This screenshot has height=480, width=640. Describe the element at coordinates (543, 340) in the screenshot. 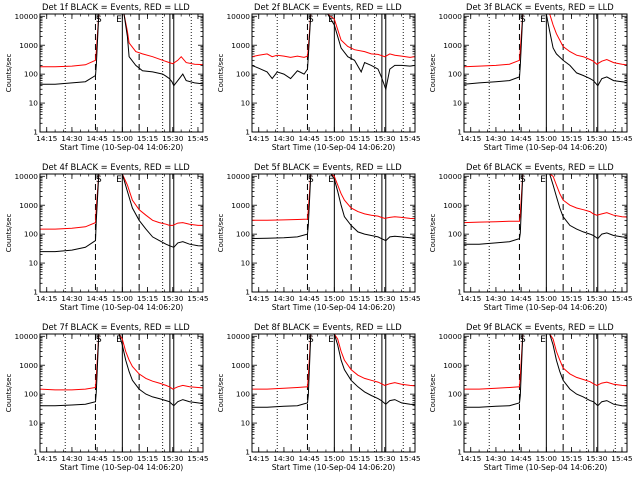

I see `annotation-label: E` at that location.